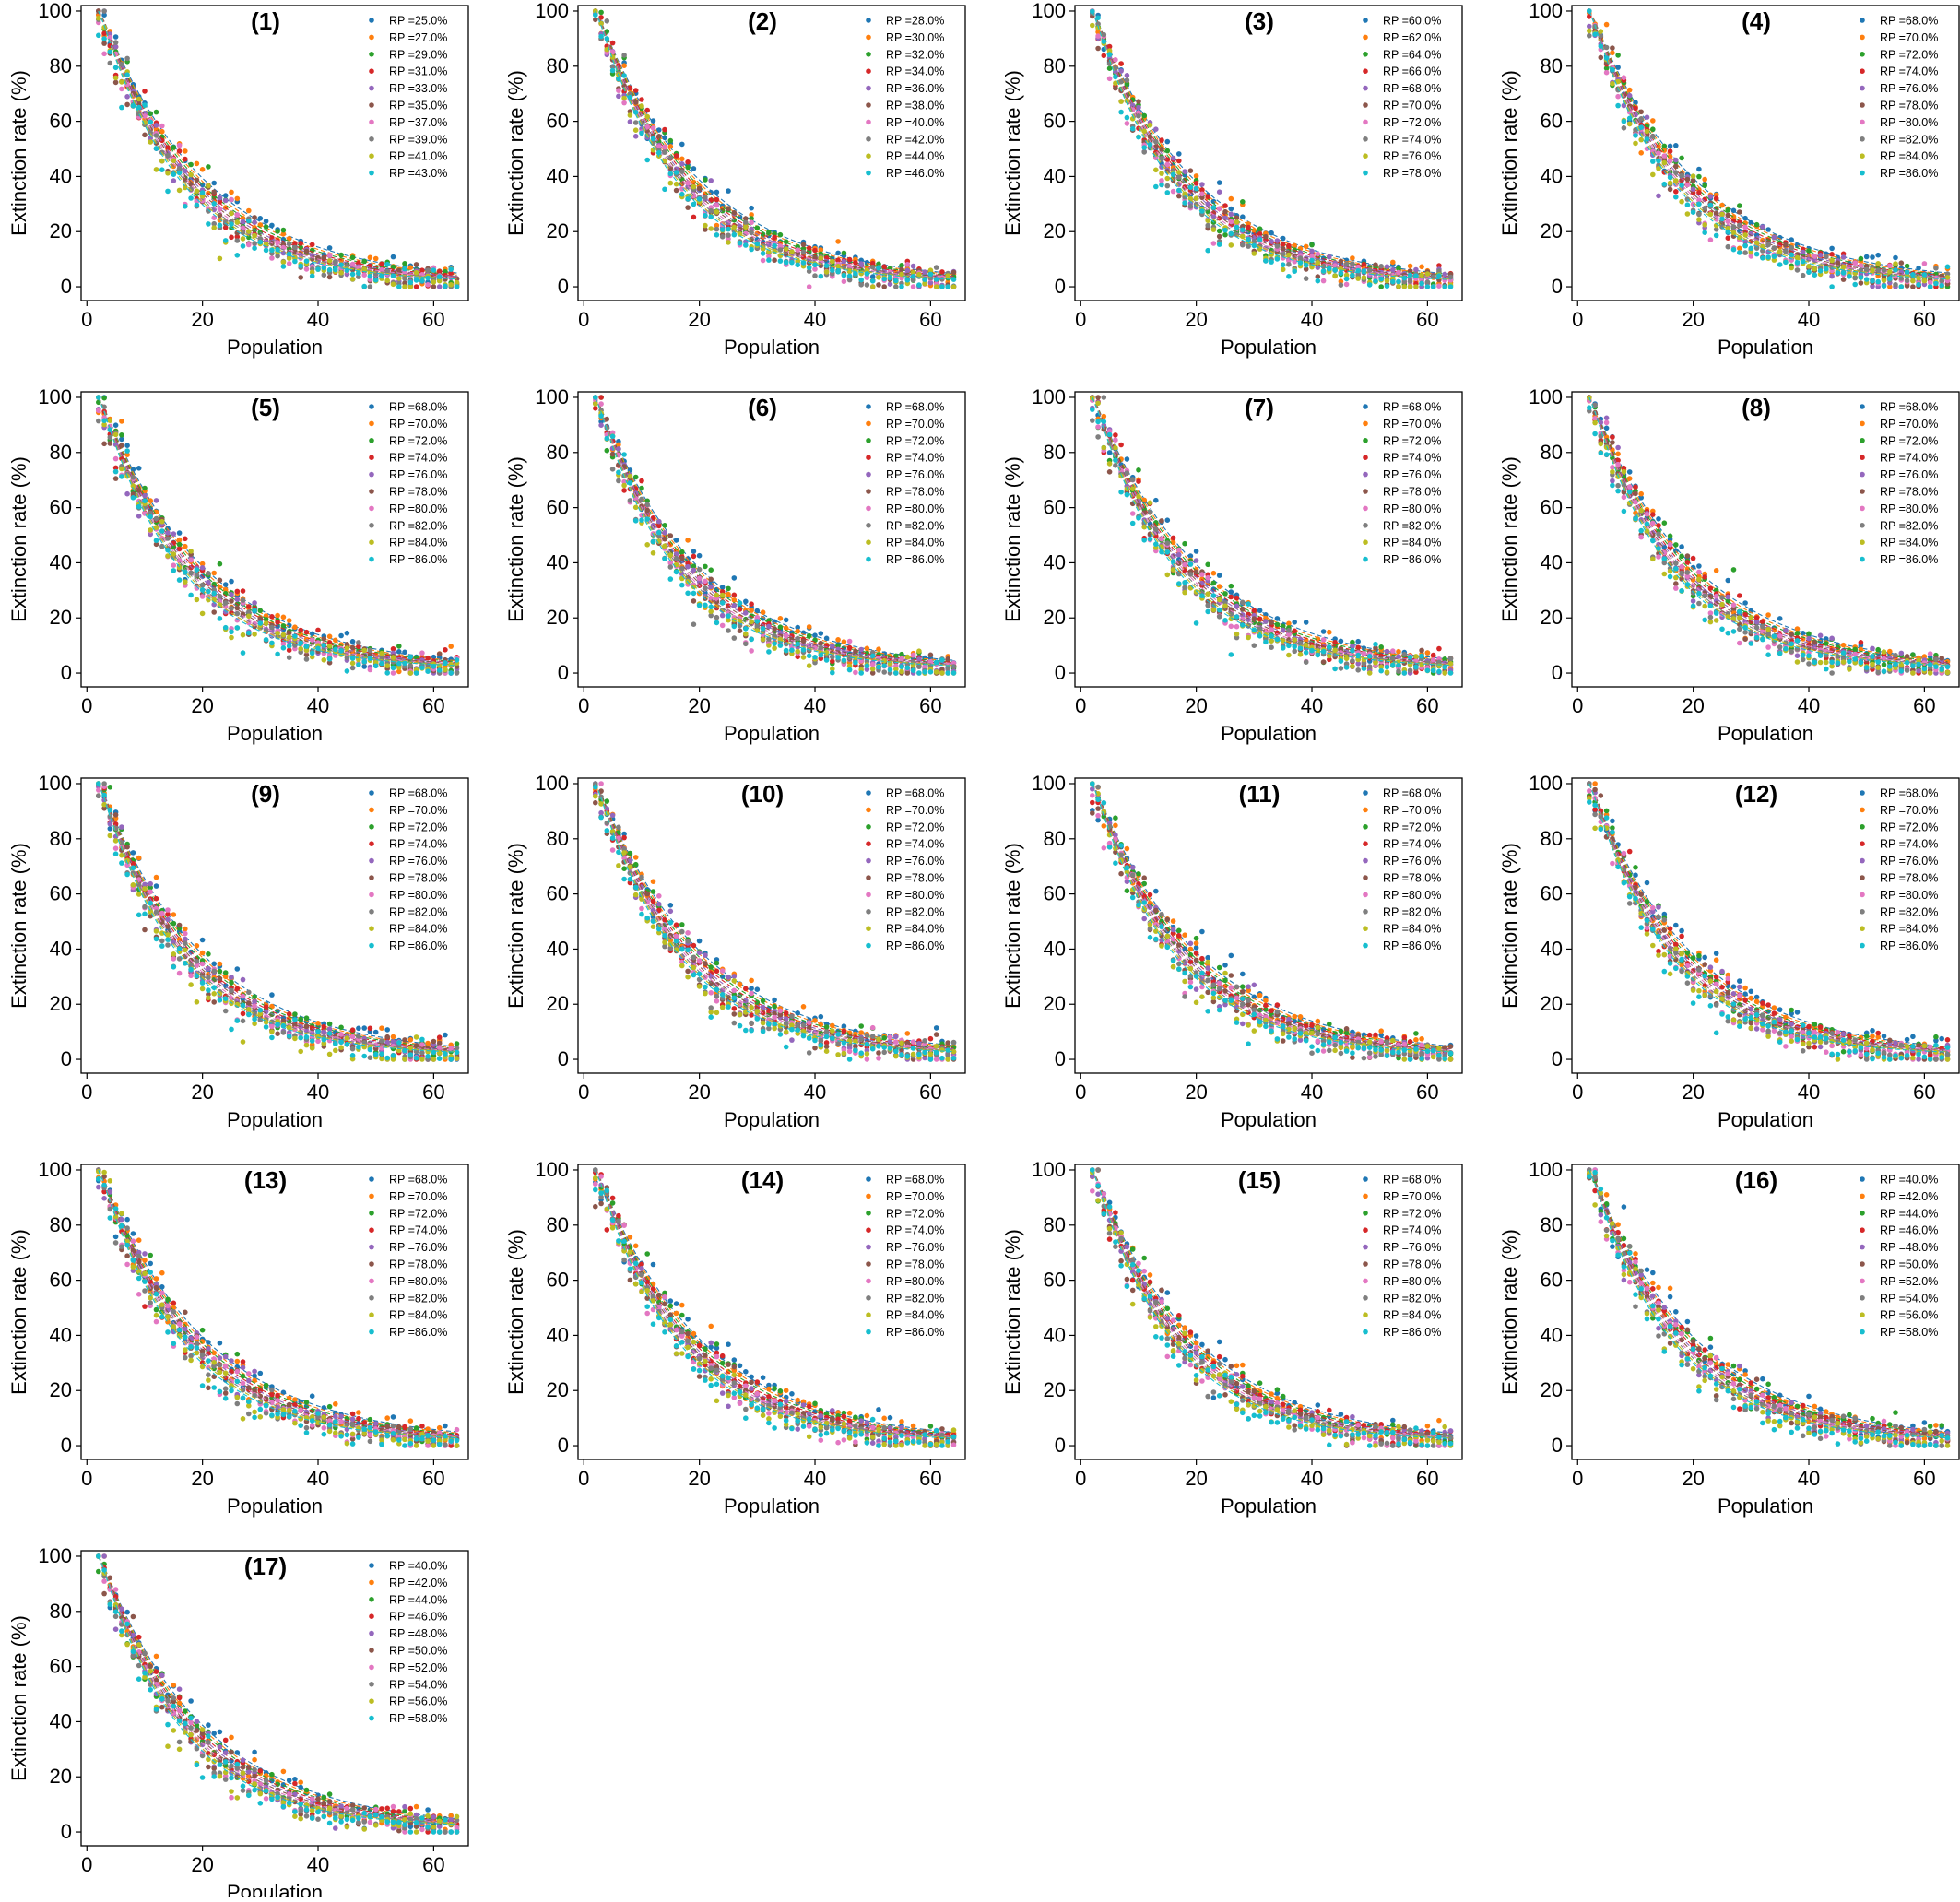 The image size is (1960, 1902). Describe the element at coordinates (1412, 559) in the screenshot. I see `legend-entry: RP =86.0%` at that location.